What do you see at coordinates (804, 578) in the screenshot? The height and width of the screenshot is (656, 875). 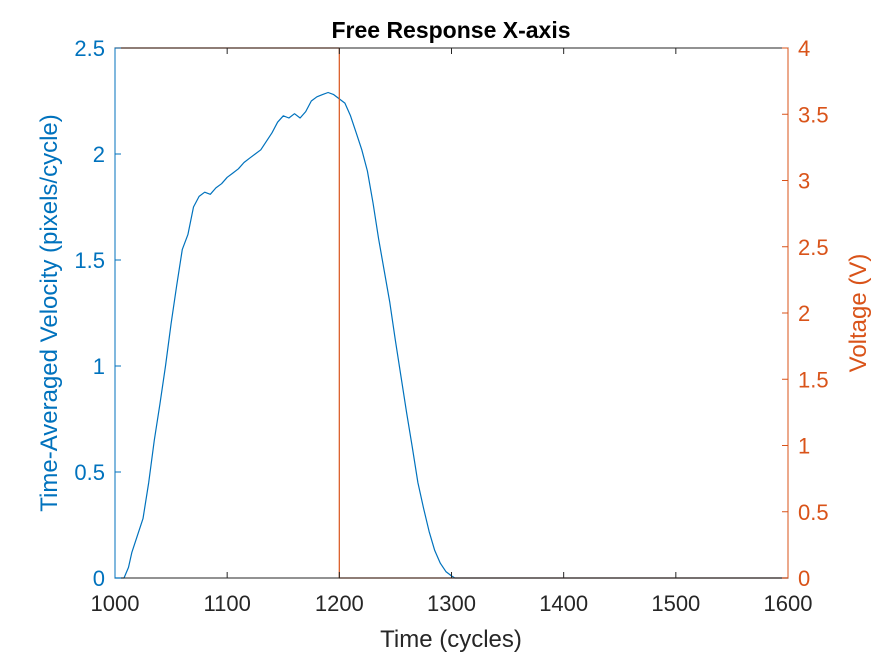 I see `y-right-tick-label: 0` at bounding box center [804, 578].